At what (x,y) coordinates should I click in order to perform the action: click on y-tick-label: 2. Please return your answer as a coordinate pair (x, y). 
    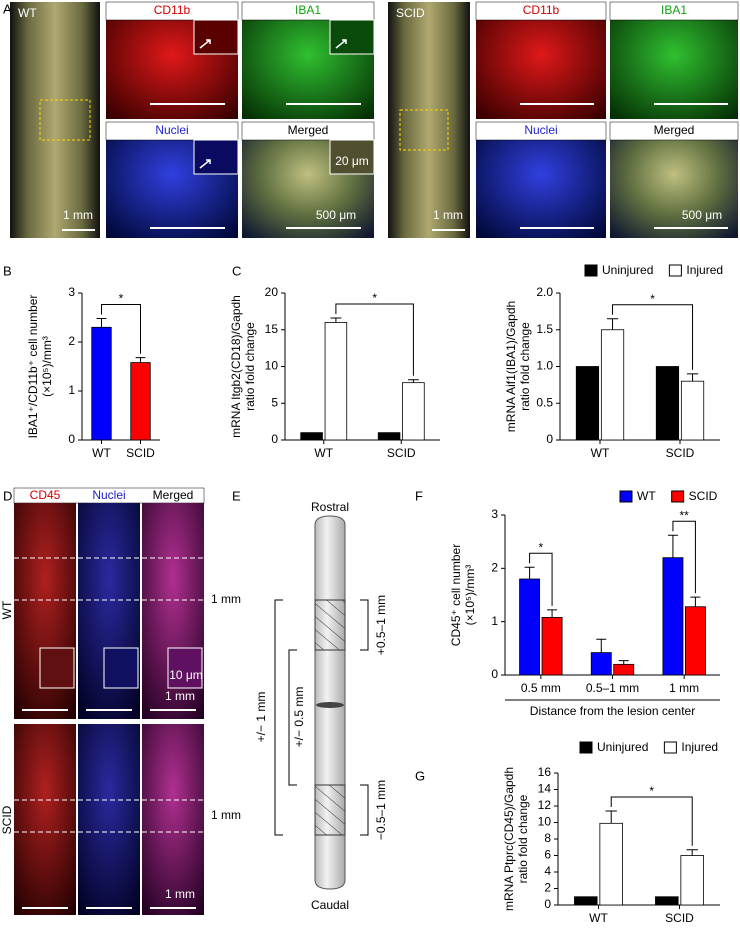
    Looking at the image, I should click on (71, 341).